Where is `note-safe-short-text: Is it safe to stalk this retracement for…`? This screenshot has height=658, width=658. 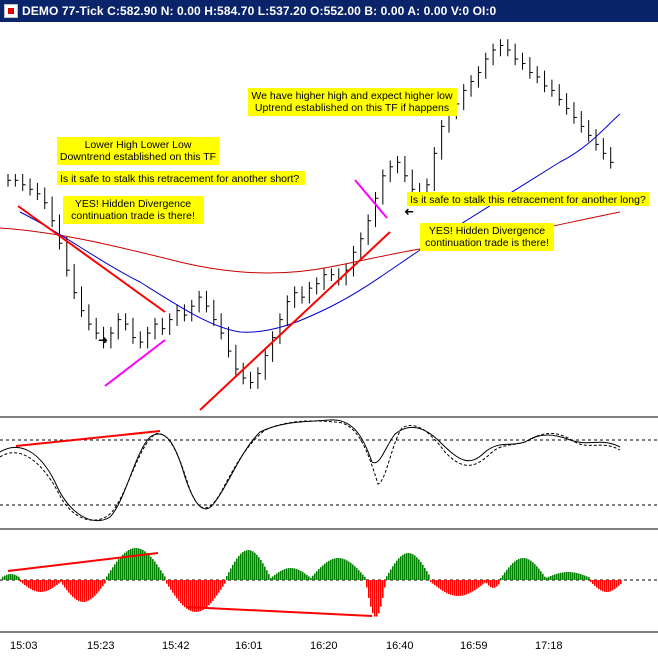 note-safe-short-text: Is it safe to stalk this retracement for… is located at coordinates (179, 179).